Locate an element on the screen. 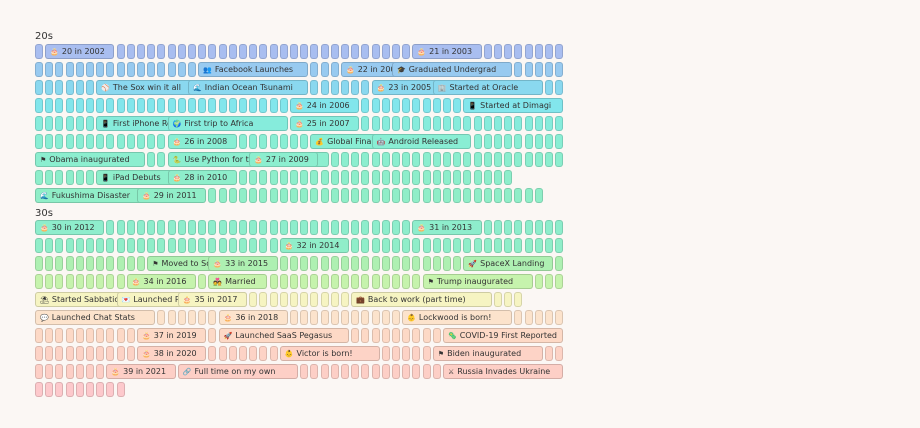 This screenshot has width=920, height=428. event-marker: 📱 iPad Debuts is located at coordinates (136, 177).